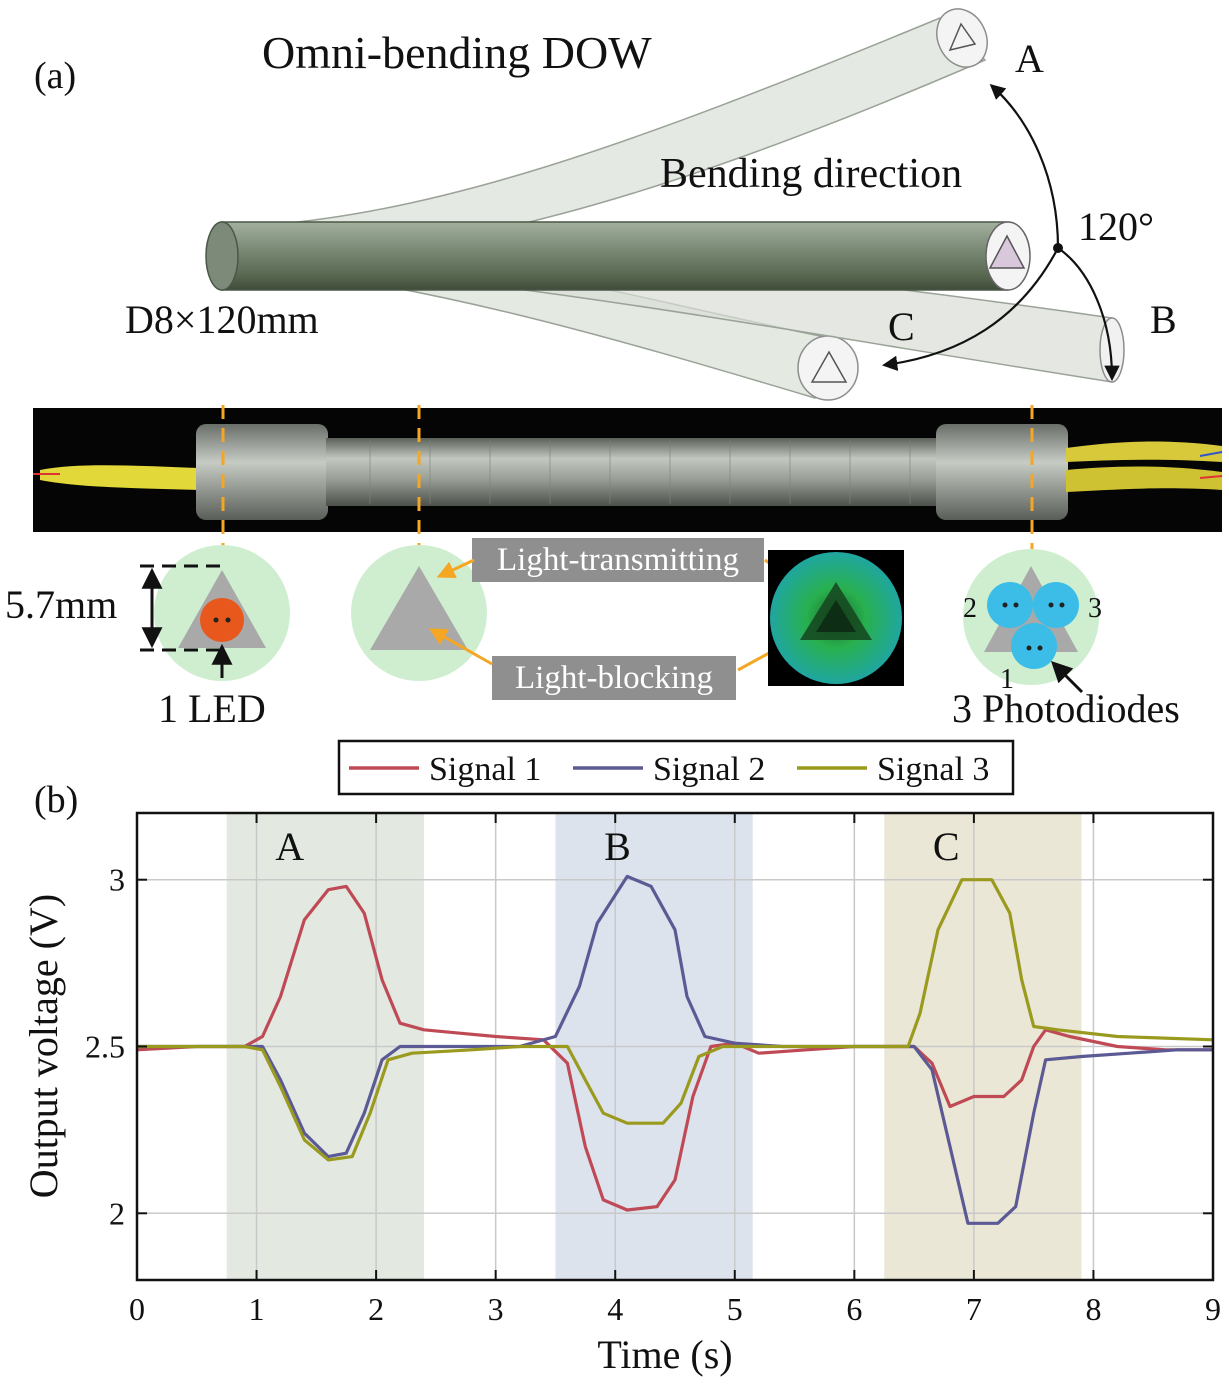 Image resolution: width=1229 pixels, height=1386 pixels. Describe the element at coordinates (811, 174) in the screenshot. I see `bending-direction-label: Bending direction` at that location.